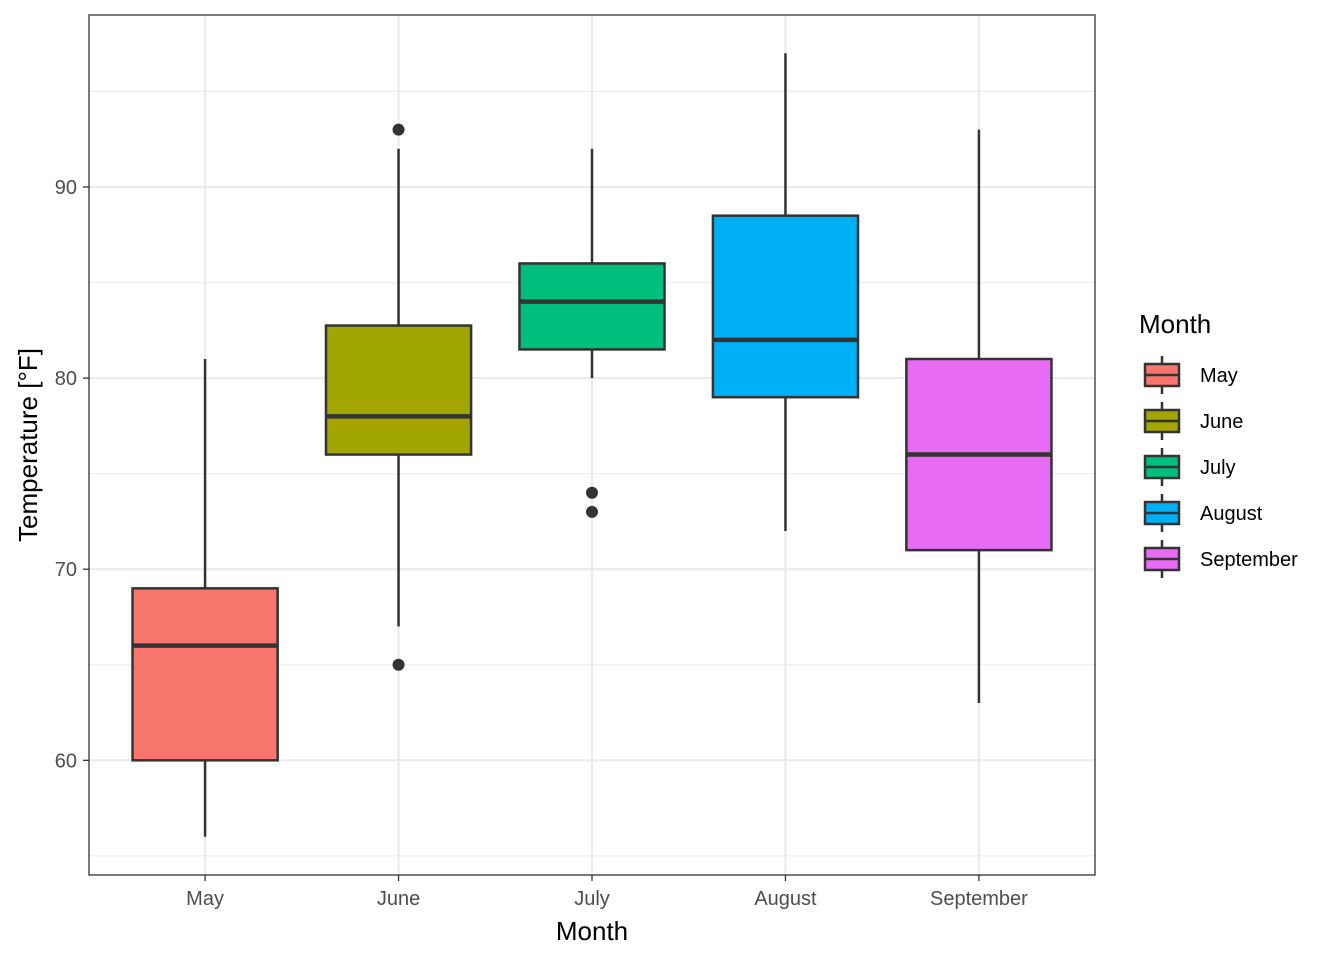 This screenshot has width=1344, height=960. What do you see at coordinates (1221, 422) in the screenshot?
I see `legend-label: June` at bounding box center [1221, 422].